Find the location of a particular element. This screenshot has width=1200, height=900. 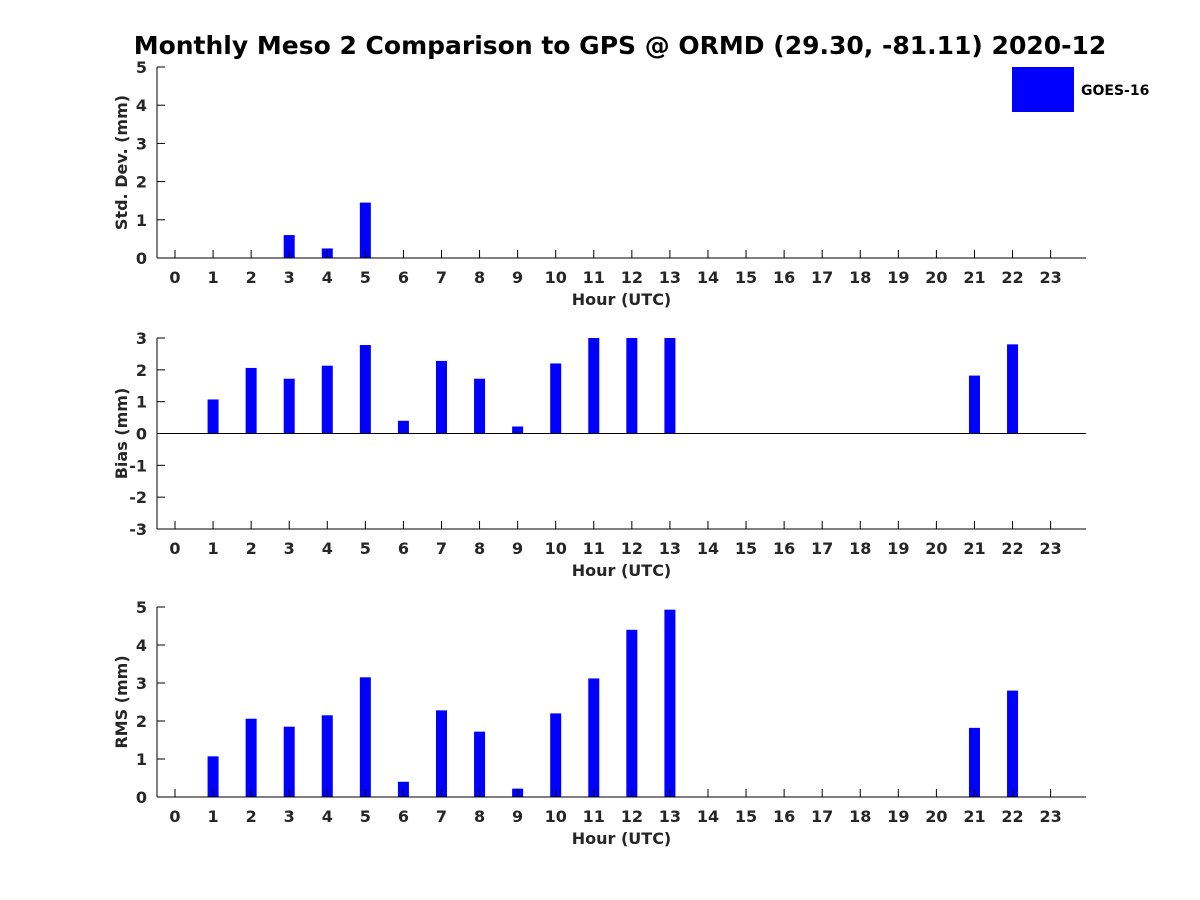

x-tick-label: 10 is located at coordinates (556, 548).